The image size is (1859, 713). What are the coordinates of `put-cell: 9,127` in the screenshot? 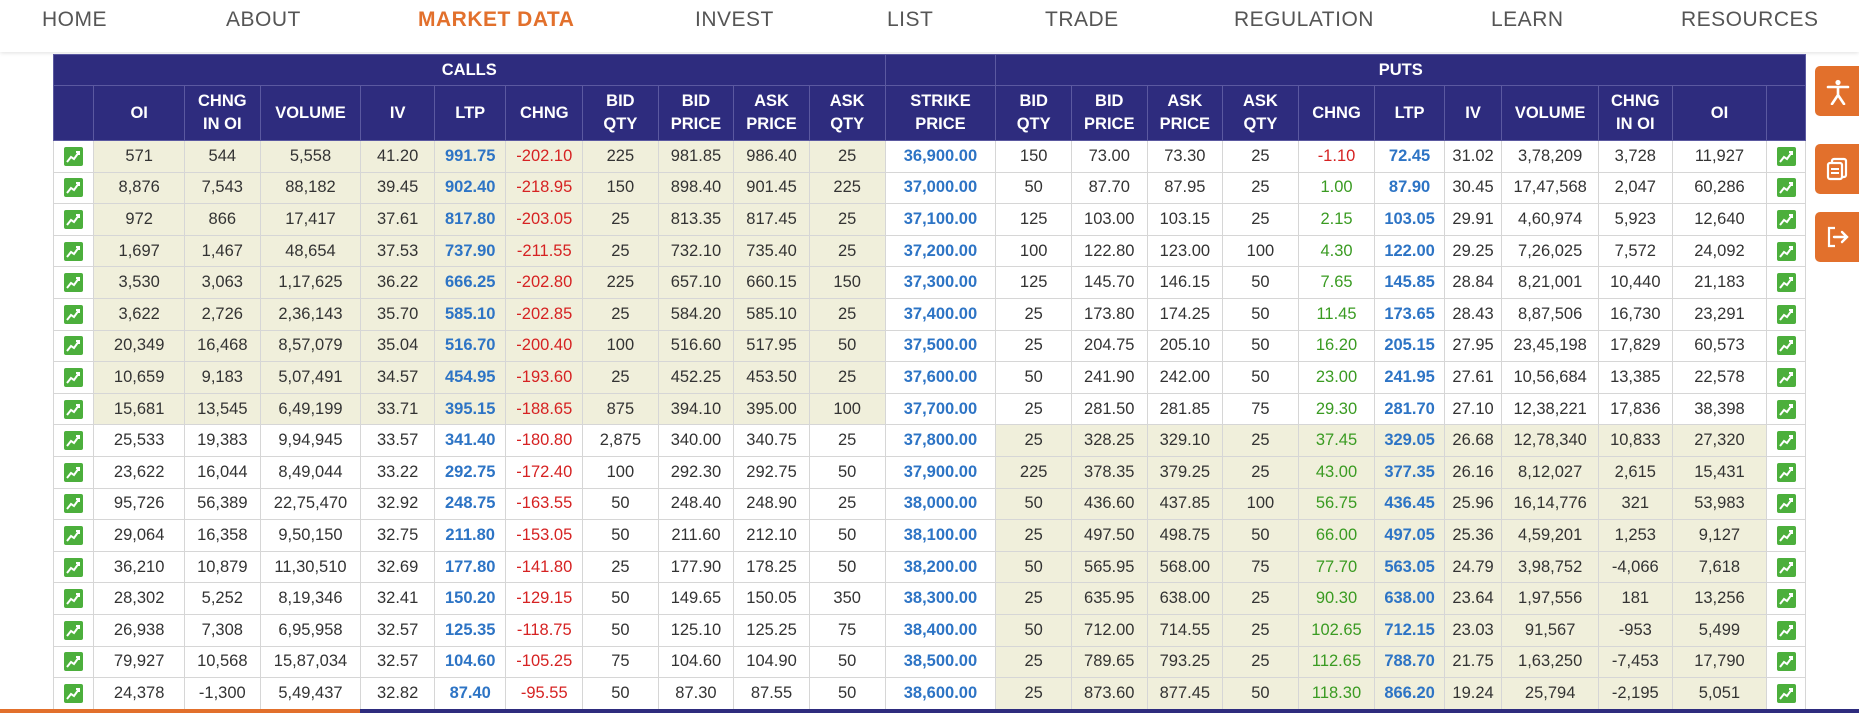 It's located at (1719, 535).